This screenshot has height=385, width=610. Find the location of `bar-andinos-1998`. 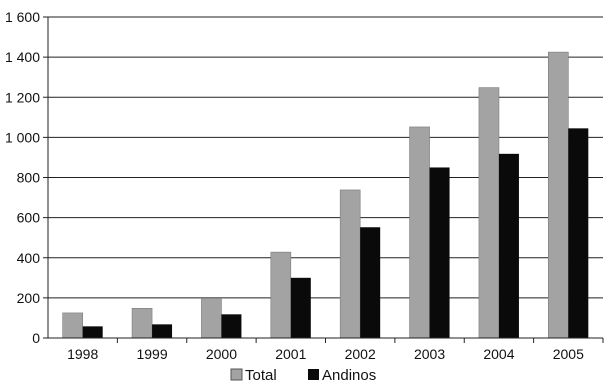

bar-andinos-1998 is located at coordinates (92, 332).